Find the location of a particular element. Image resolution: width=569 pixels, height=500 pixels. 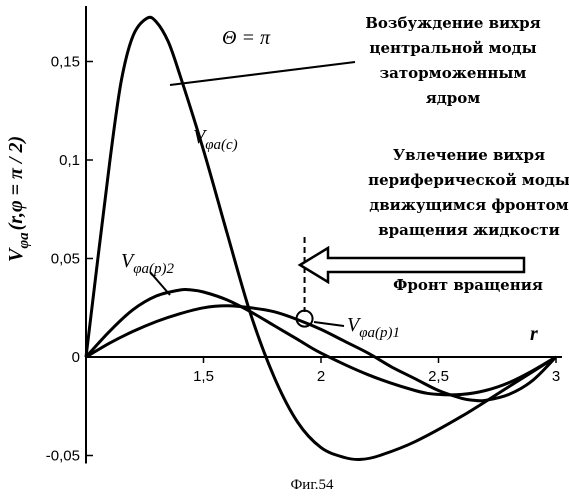

peripheral-mode-line-2: периферической моды is located at coordinates (468, 180).